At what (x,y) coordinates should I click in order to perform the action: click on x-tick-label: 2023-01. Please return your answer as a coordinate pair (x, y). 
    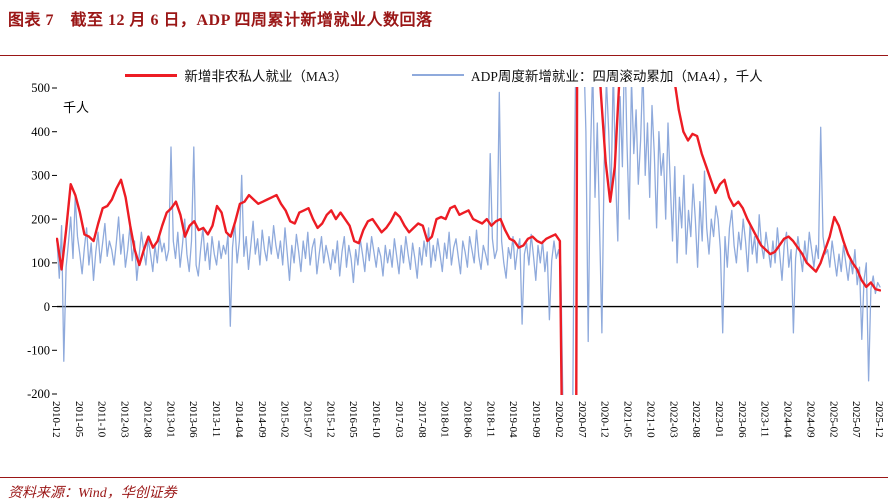
    Looking at the image, I should click on (719, 419).